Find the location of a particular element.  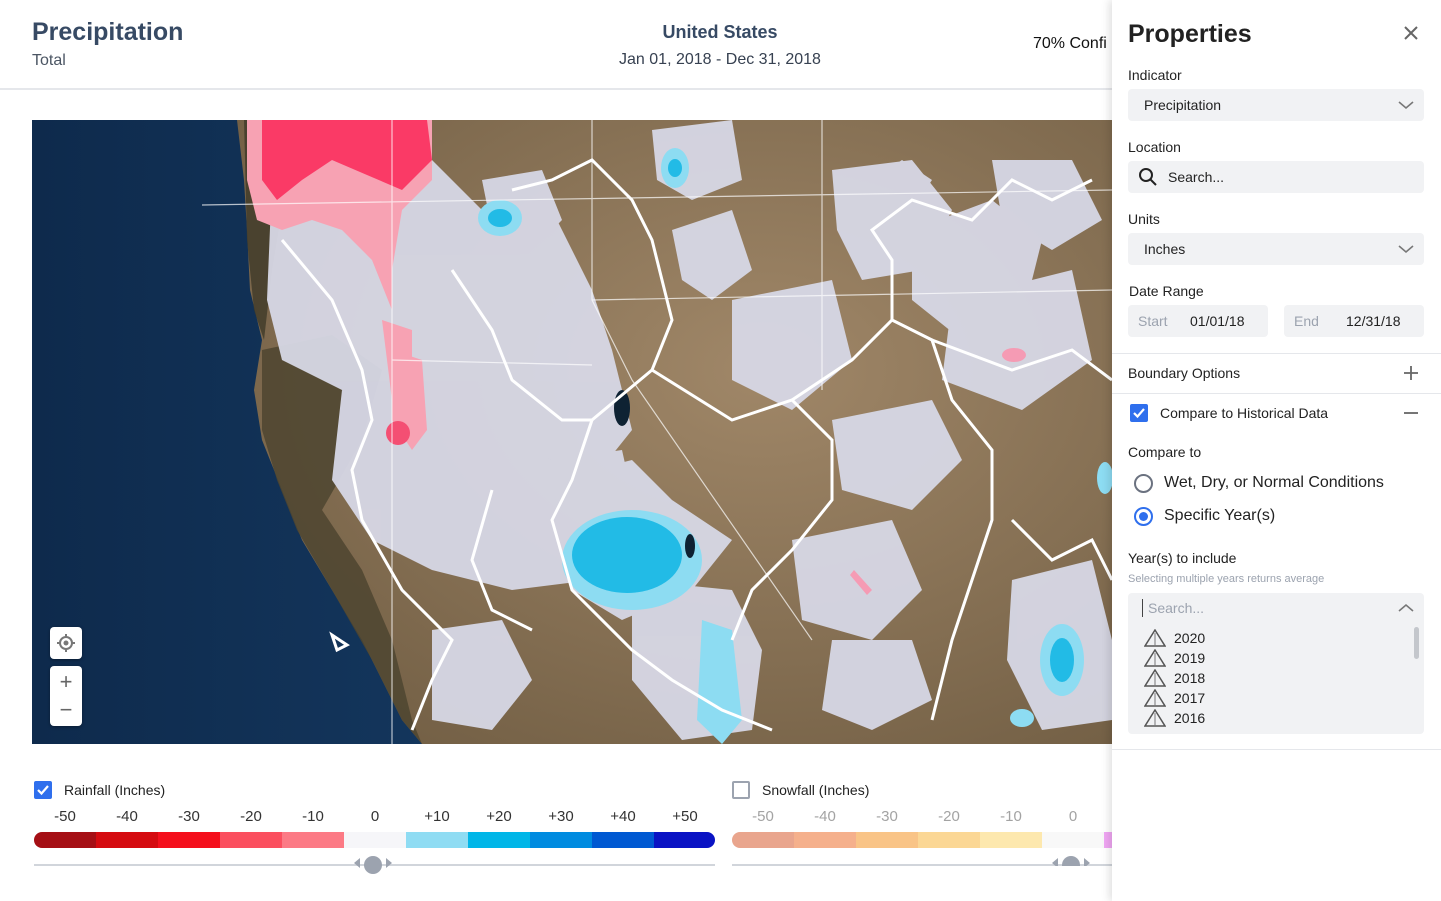

start-date-value: 01/01/18 is located at coordinates (1217, 321).